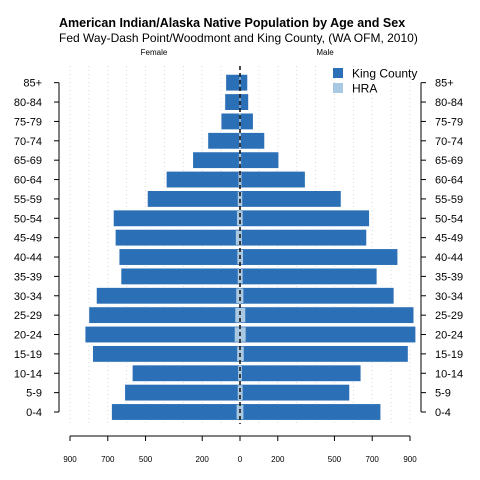  I want to click on right-age-label-80-84: 80-84, so click(449, 103).